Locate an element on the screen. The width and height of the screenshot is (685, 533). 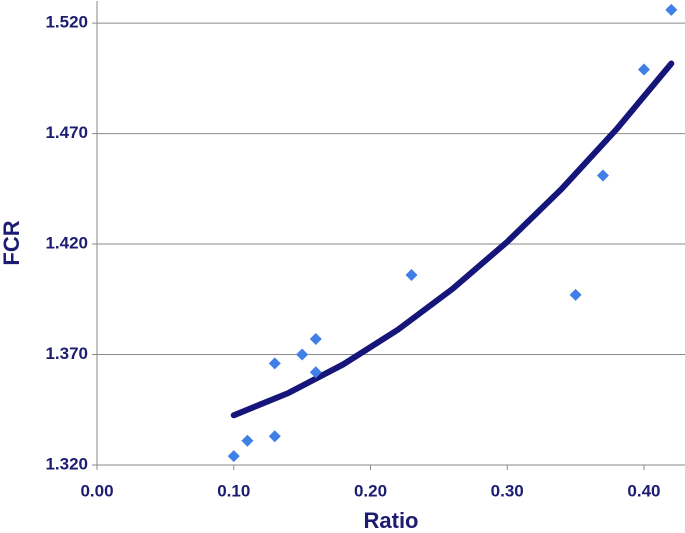
x-tick-label: 0.40 is located at coordinates (643, 490).